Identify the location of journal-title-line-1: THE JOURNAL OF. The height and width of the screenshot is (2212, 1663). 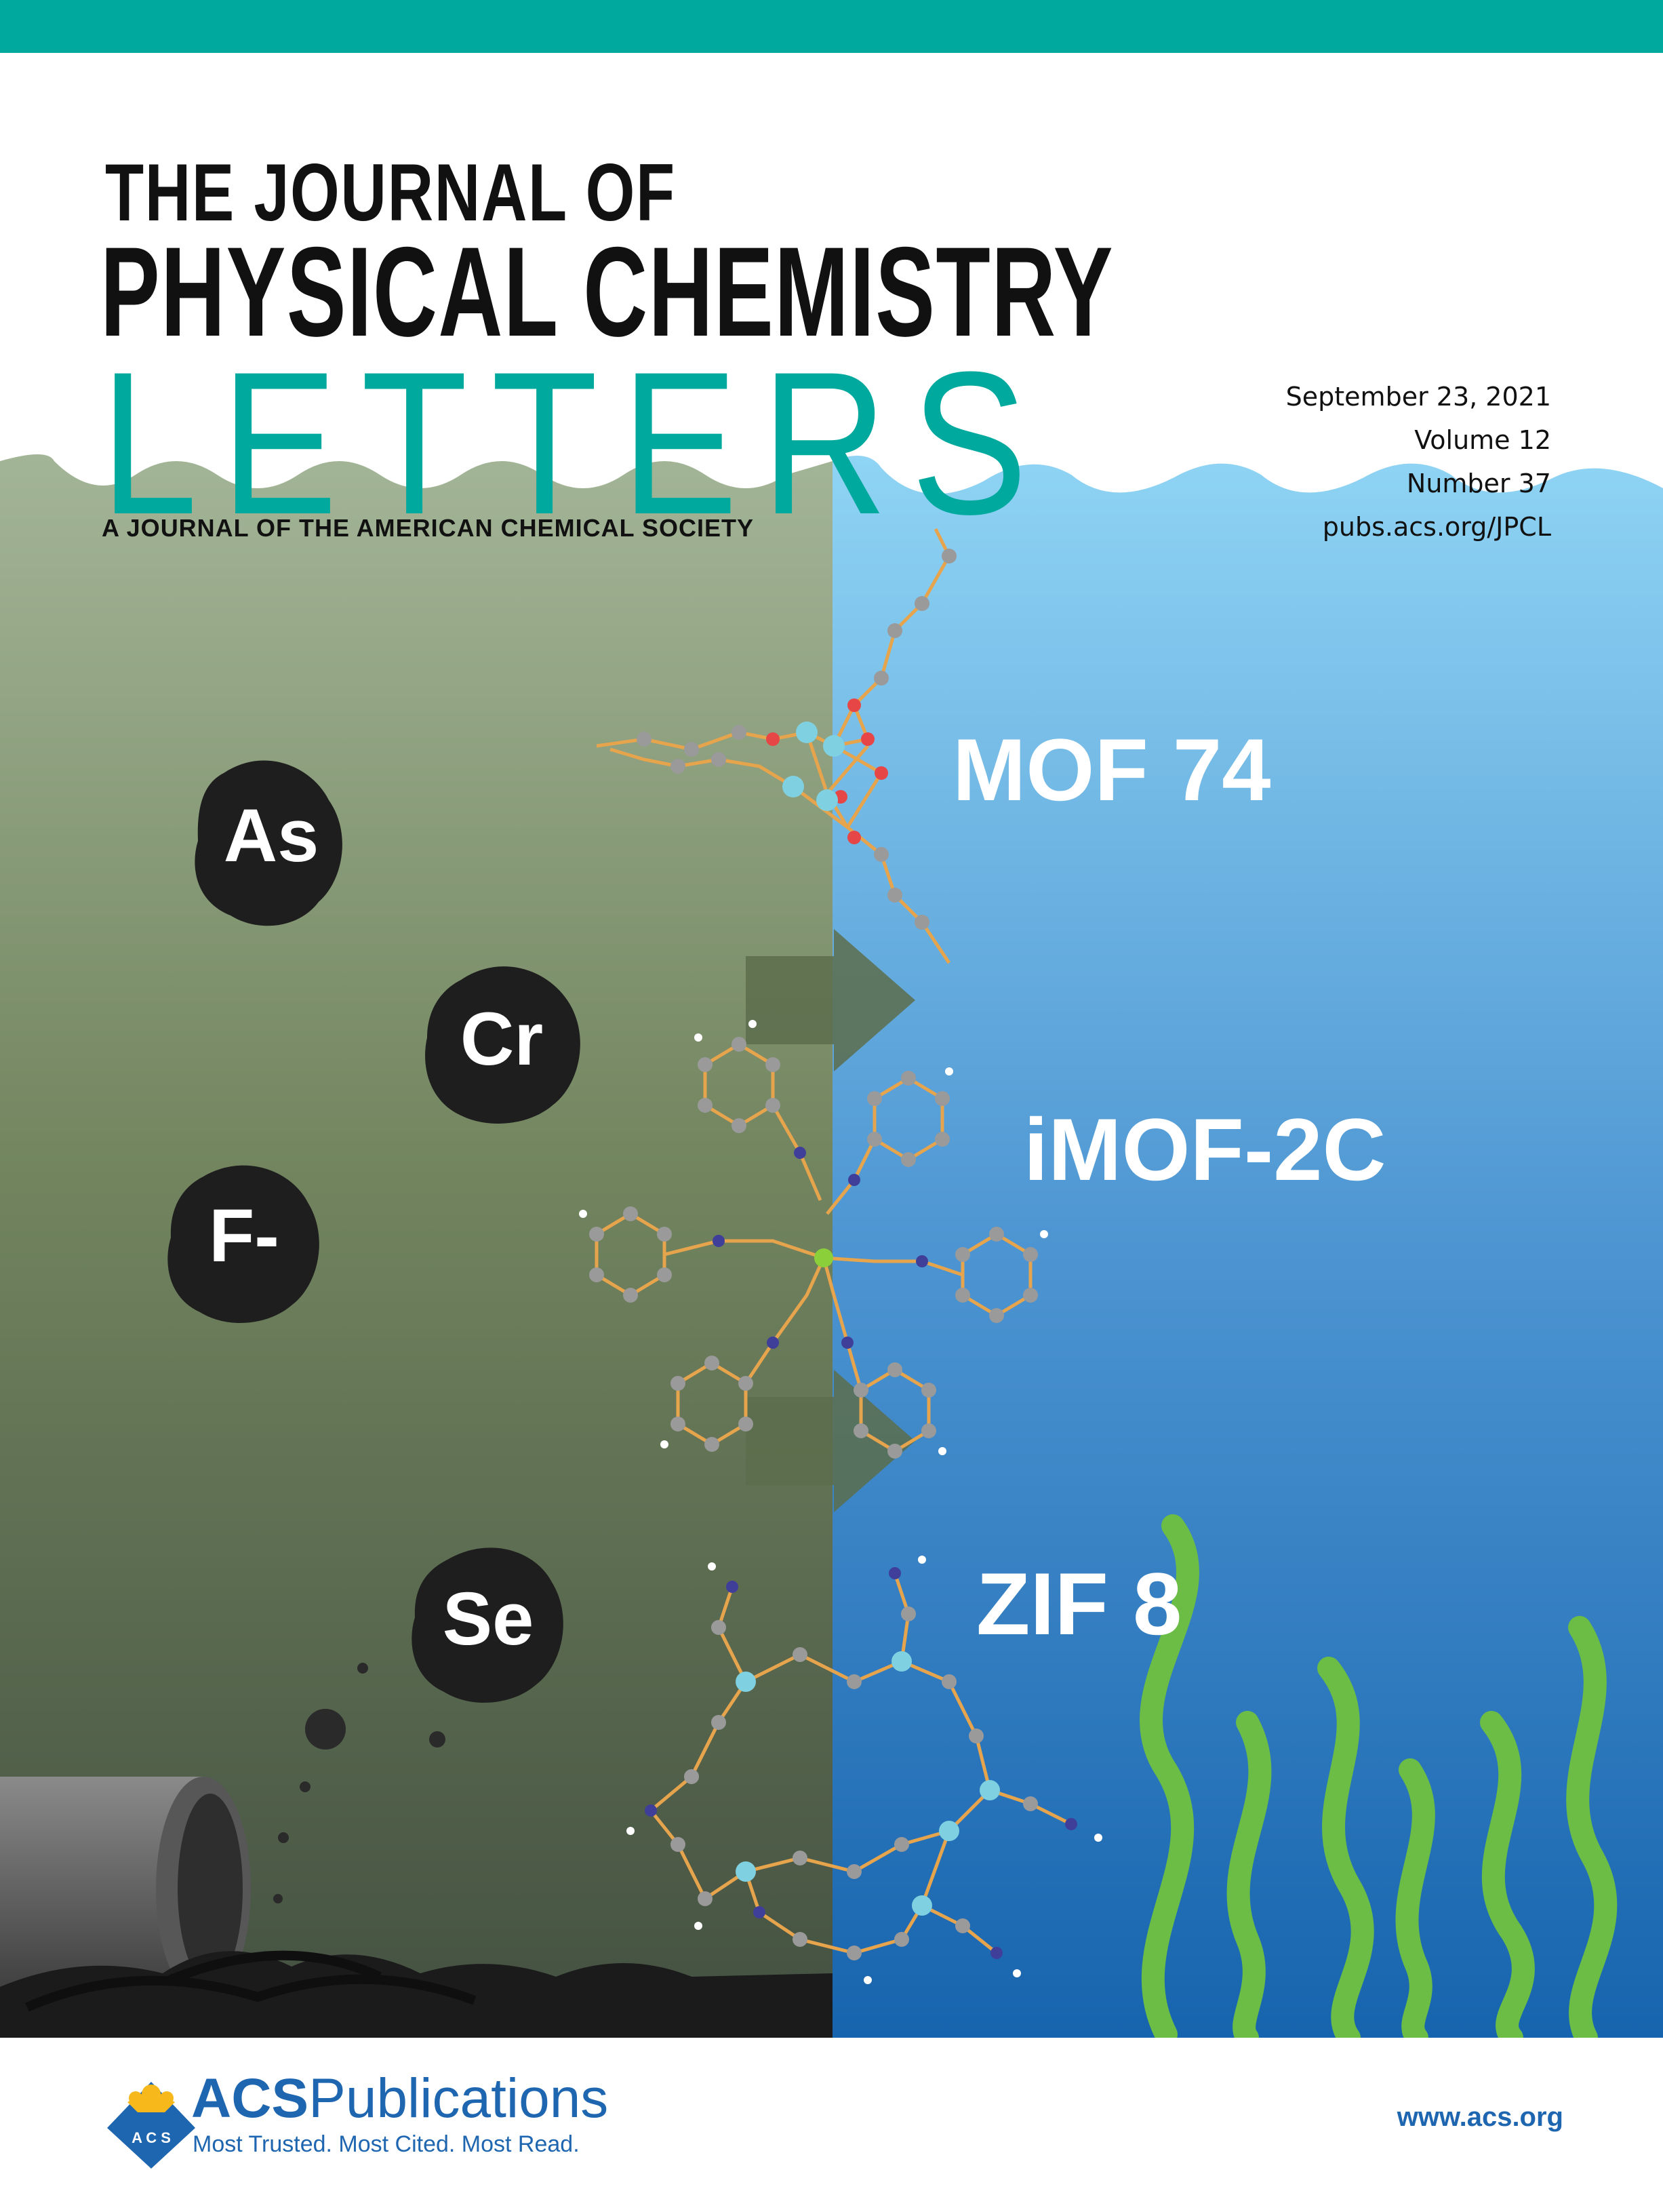
(390, 192).